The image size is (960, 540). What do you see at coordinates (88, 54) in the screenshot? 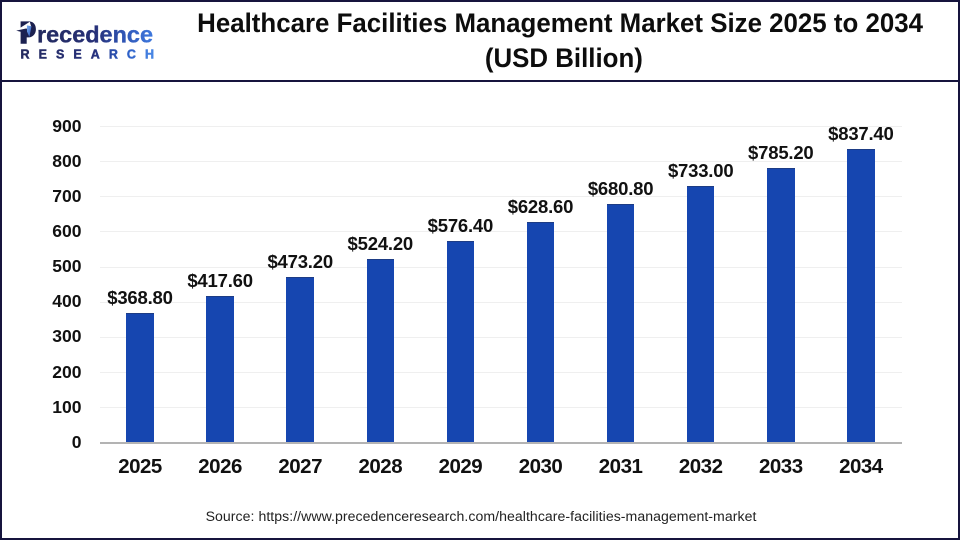
I see `svg-text: RESEARCH` at bounding box center [88, 54].